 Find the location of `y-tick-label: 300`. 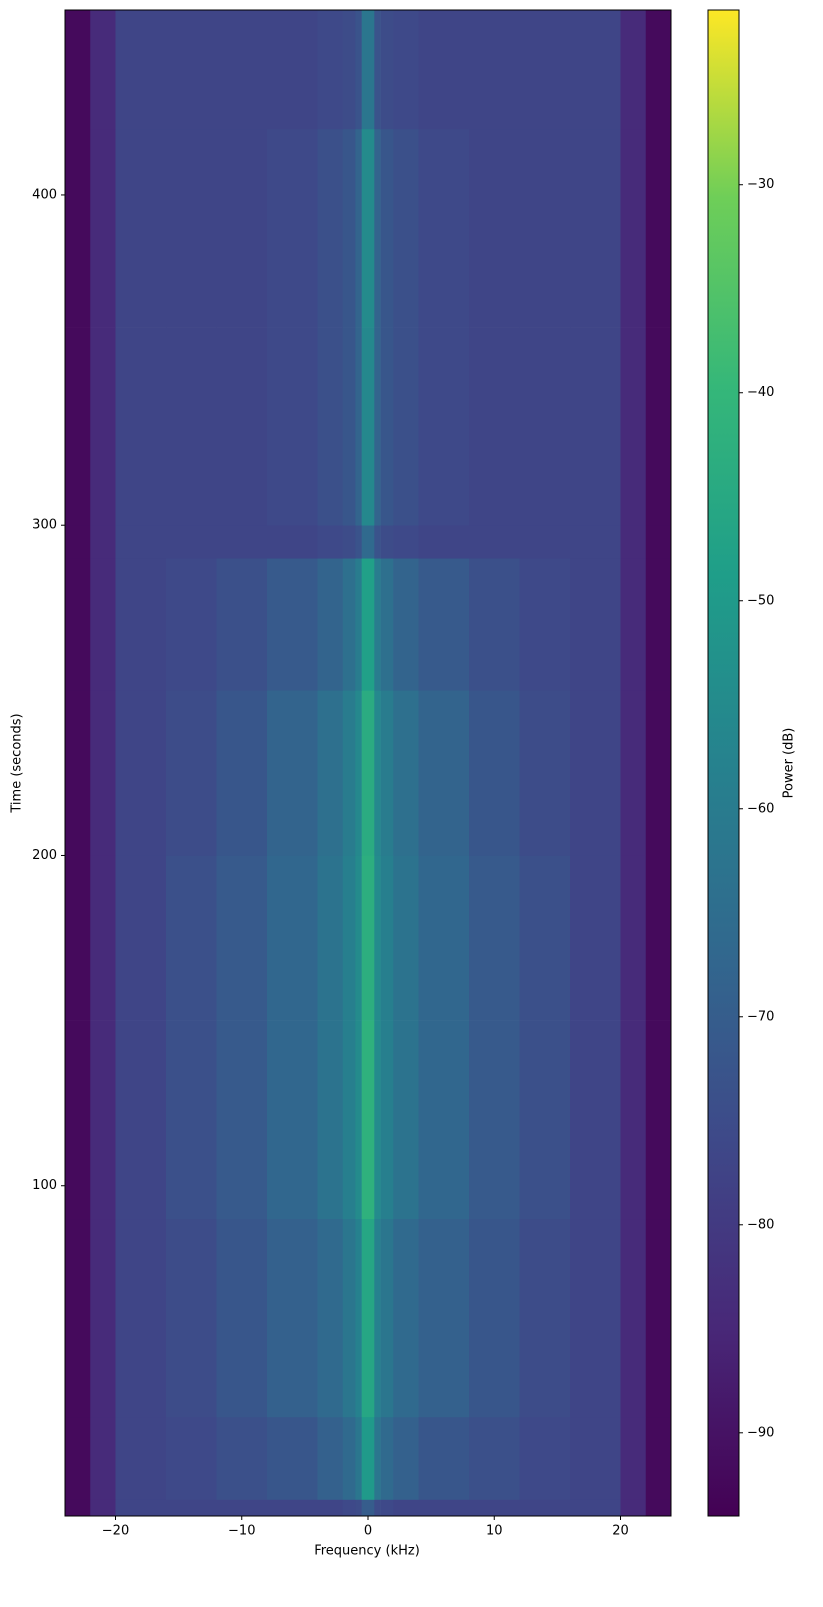

y-tick-label: 300 is located at coordinates (44, 525).